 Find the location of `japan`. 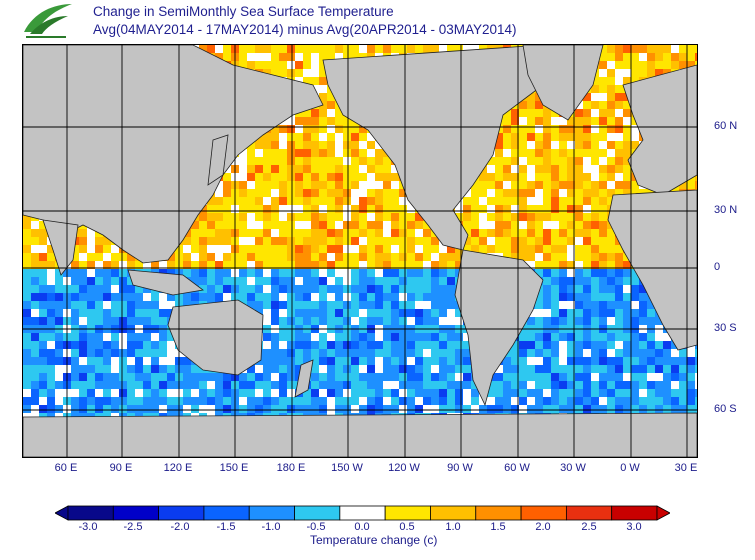

japan is located at coordinates (218, 160).